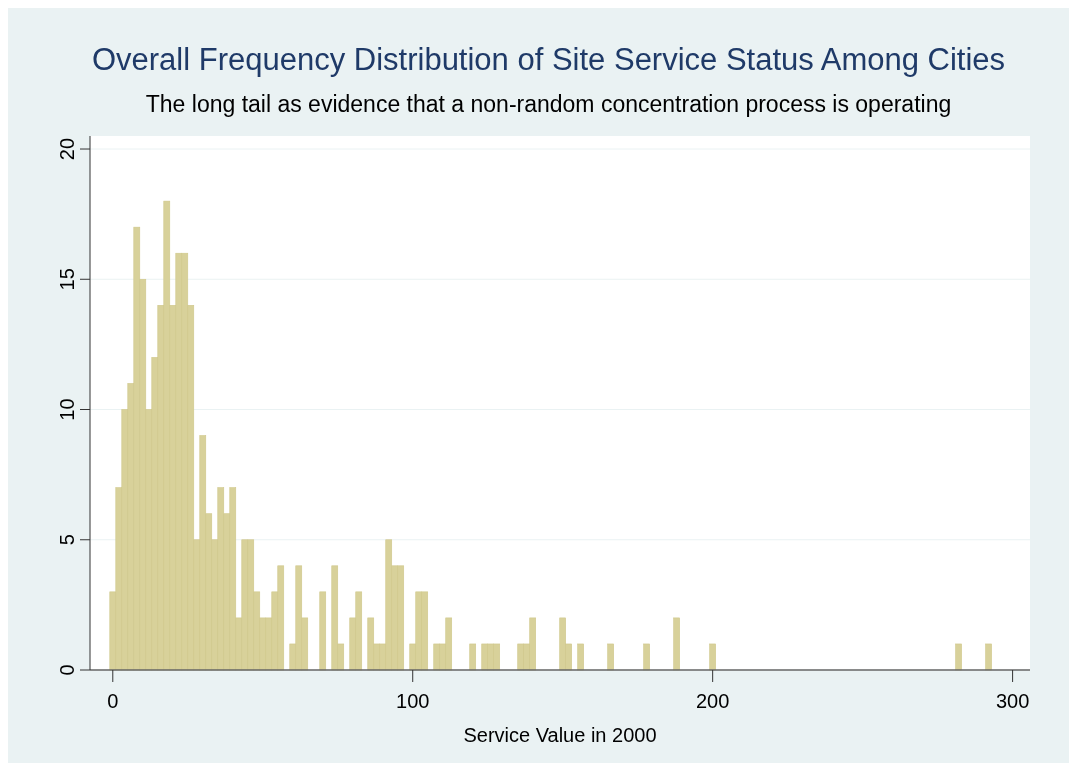 Image resolution: width=1077 pixels, height=771 pixels. What do you see at coordinates (548, 104) in the screenshot?
I see `chart-subtitle: The long tail as evidence that a non-random concentration process is operating` at bounding box center [548, 104].